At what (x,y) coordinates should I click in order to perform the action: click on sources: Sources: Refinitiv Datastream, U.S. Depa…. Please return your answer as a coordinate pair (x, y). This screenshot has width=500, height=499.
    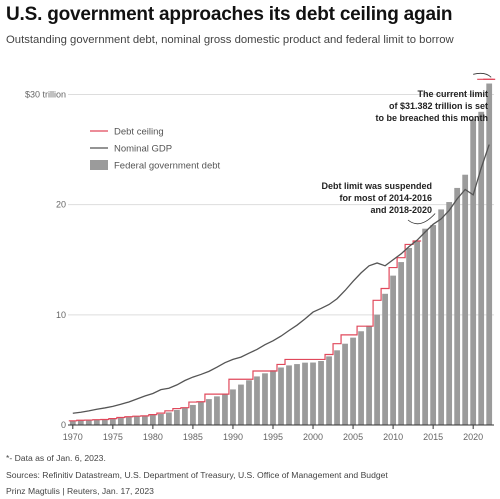
    Looking at the image, I should click on (197, 475).